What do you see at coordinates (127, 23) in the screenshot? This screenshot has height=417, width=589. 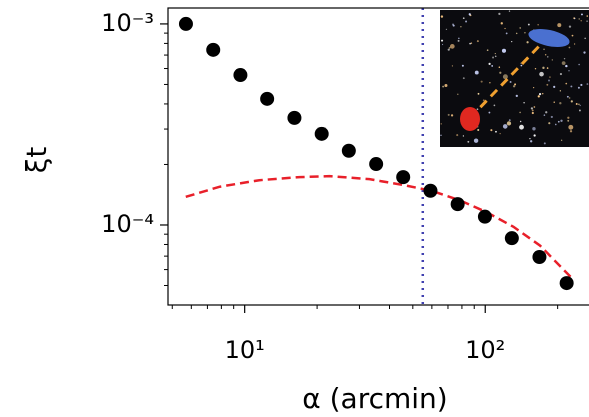 I see `y-tick-label: 10⁻³` at bounding box center [127, 23].